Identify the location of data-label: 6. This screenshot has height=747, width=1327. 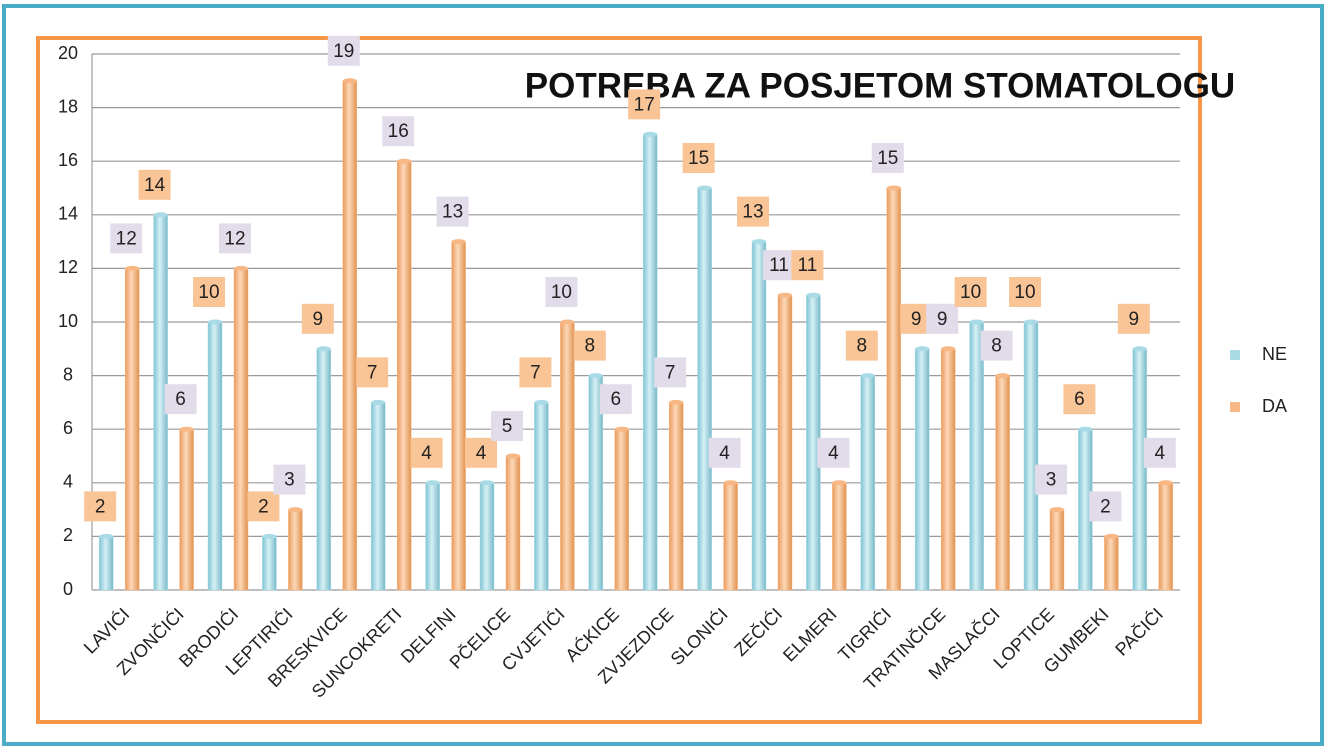
(1079, 399).